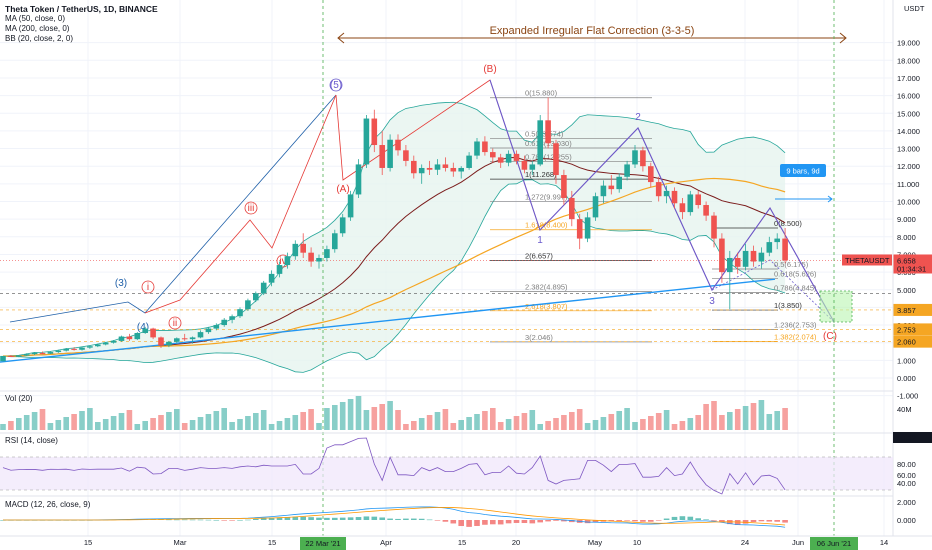  Describe the element at coordinates (175, 323) in the screenshot. I see `wave-label-ii: ii` at that location.